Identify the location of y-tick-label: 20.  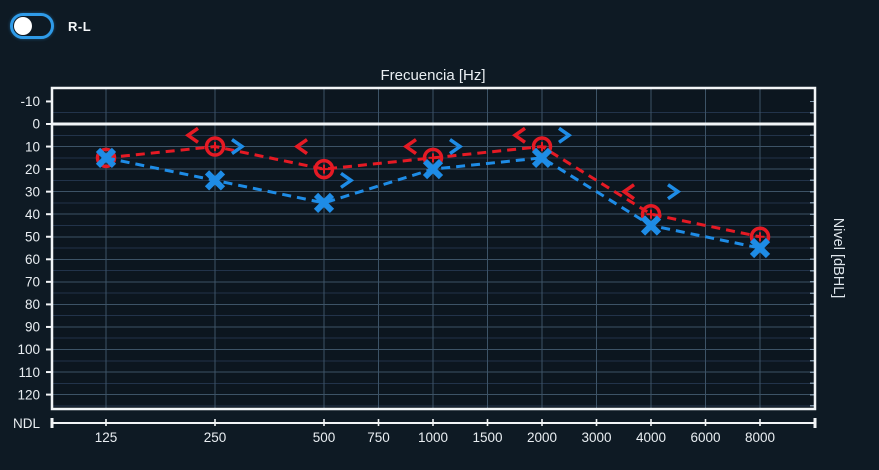
(32, 169).